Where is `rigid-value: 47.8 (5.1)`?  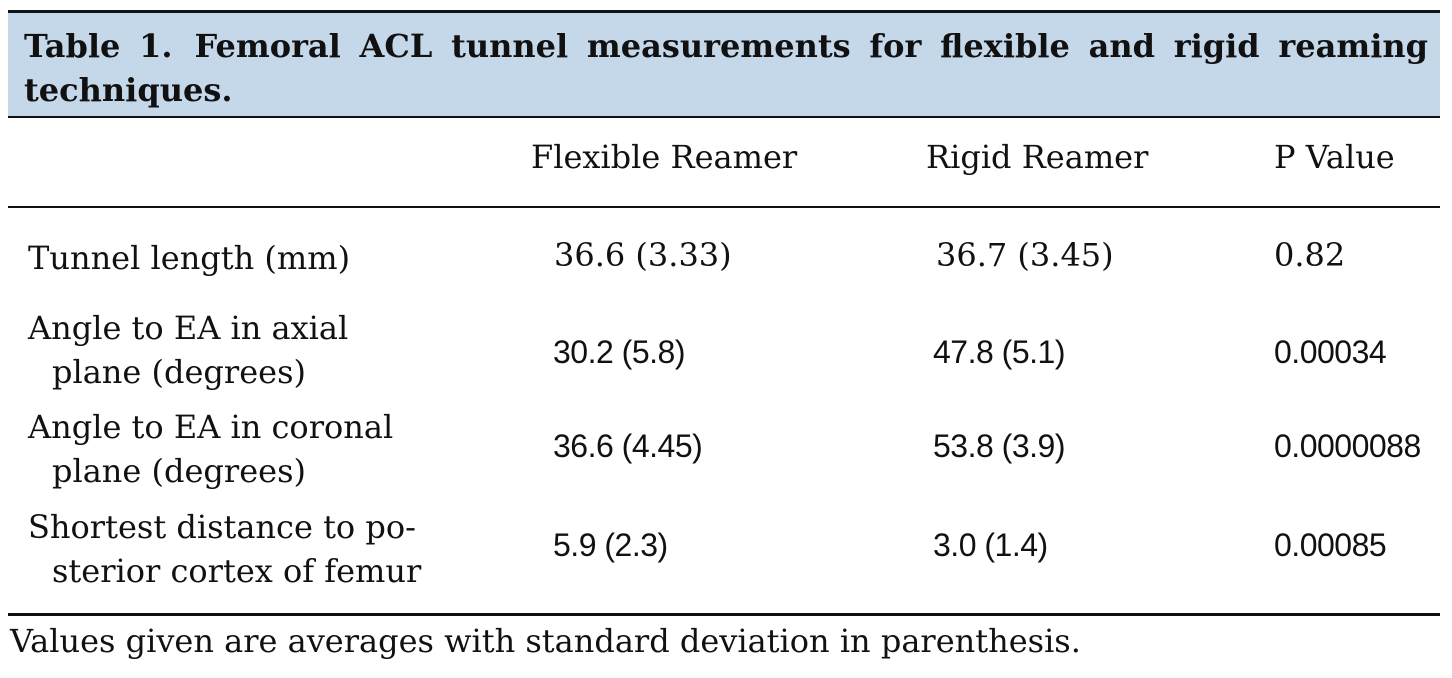 rigid-value: 47.8 (5.1) is located at coordinates (999, 352).